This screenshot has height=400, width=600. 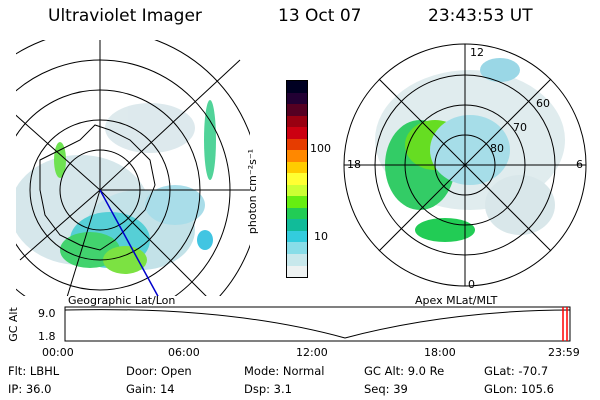 What do you see at coordinates (13, 324) in the screenshot?
I see `altplot-y-title: GC Alt` at bounding box center [13, 324].